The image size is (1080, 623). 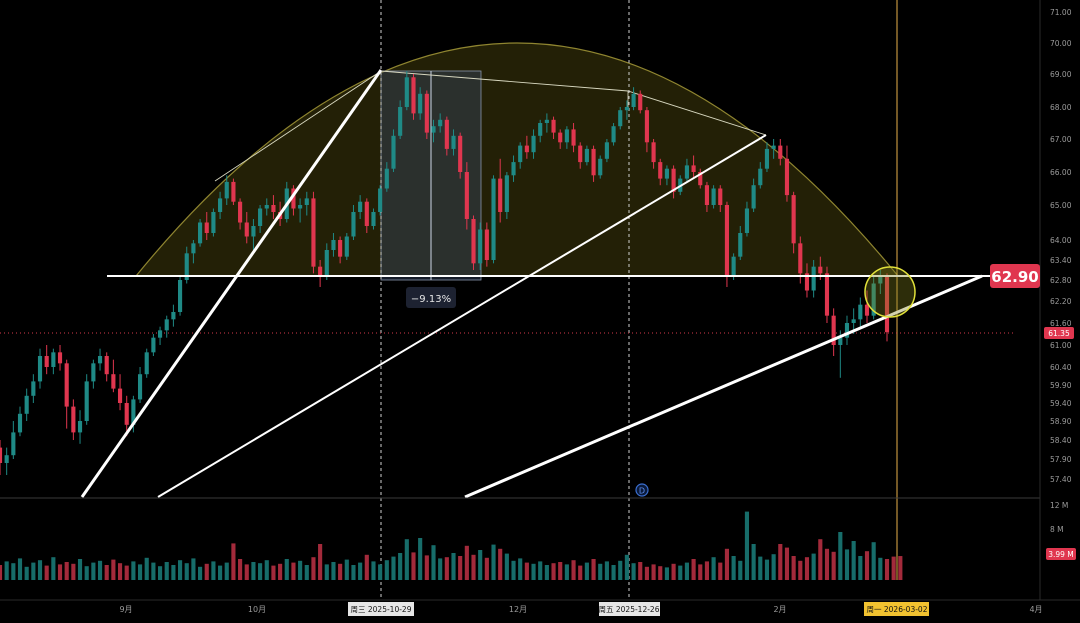 What do you see at coordinates (490, 126) in the screenshot?
I see `pattern-outline` at bounding box center [490, 126].